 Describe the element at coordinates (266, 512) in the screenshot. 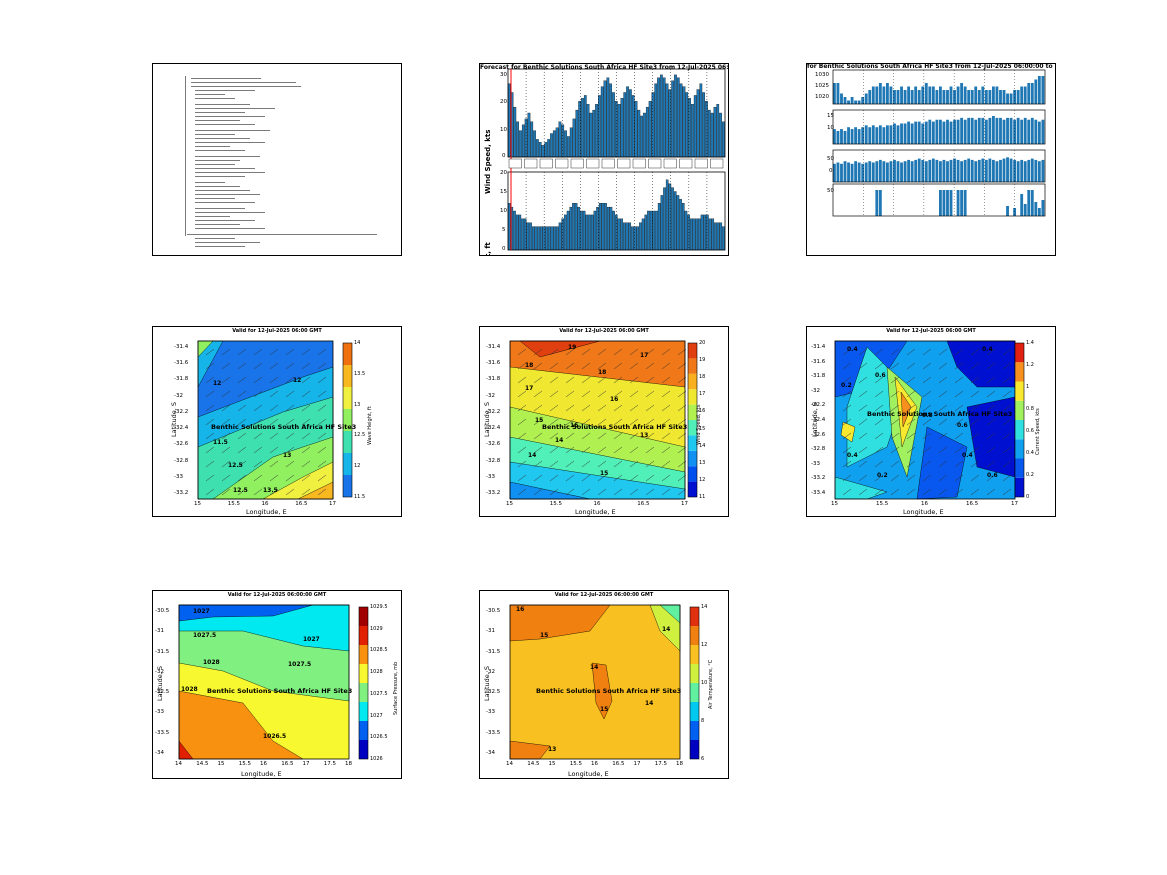

I see `x-axis-label: Longitude, E` at that location.